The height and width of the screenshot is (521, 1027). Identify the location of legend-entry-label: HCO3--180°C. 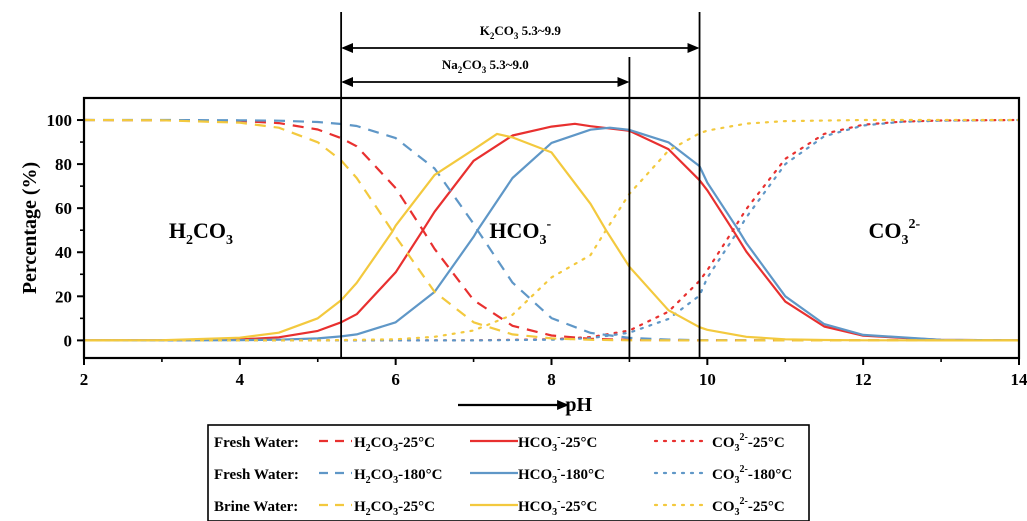
(561, 475).